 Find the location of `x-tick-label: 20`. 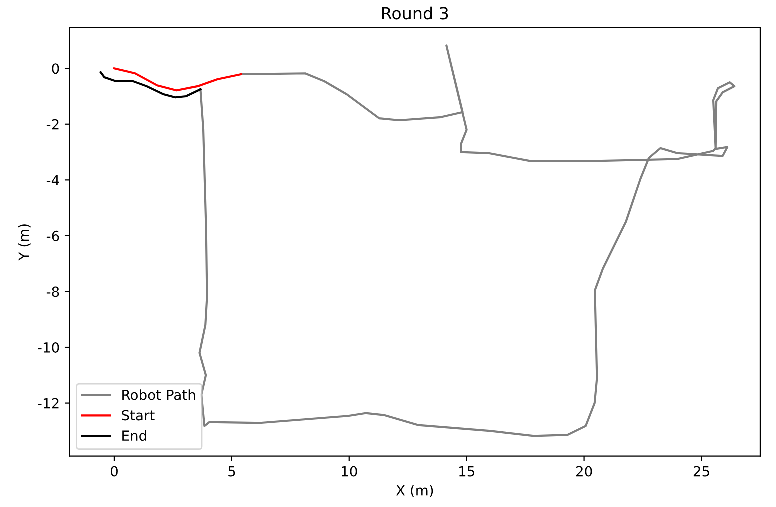

x-tick-label: 20 is located at coordinates (584, 471).